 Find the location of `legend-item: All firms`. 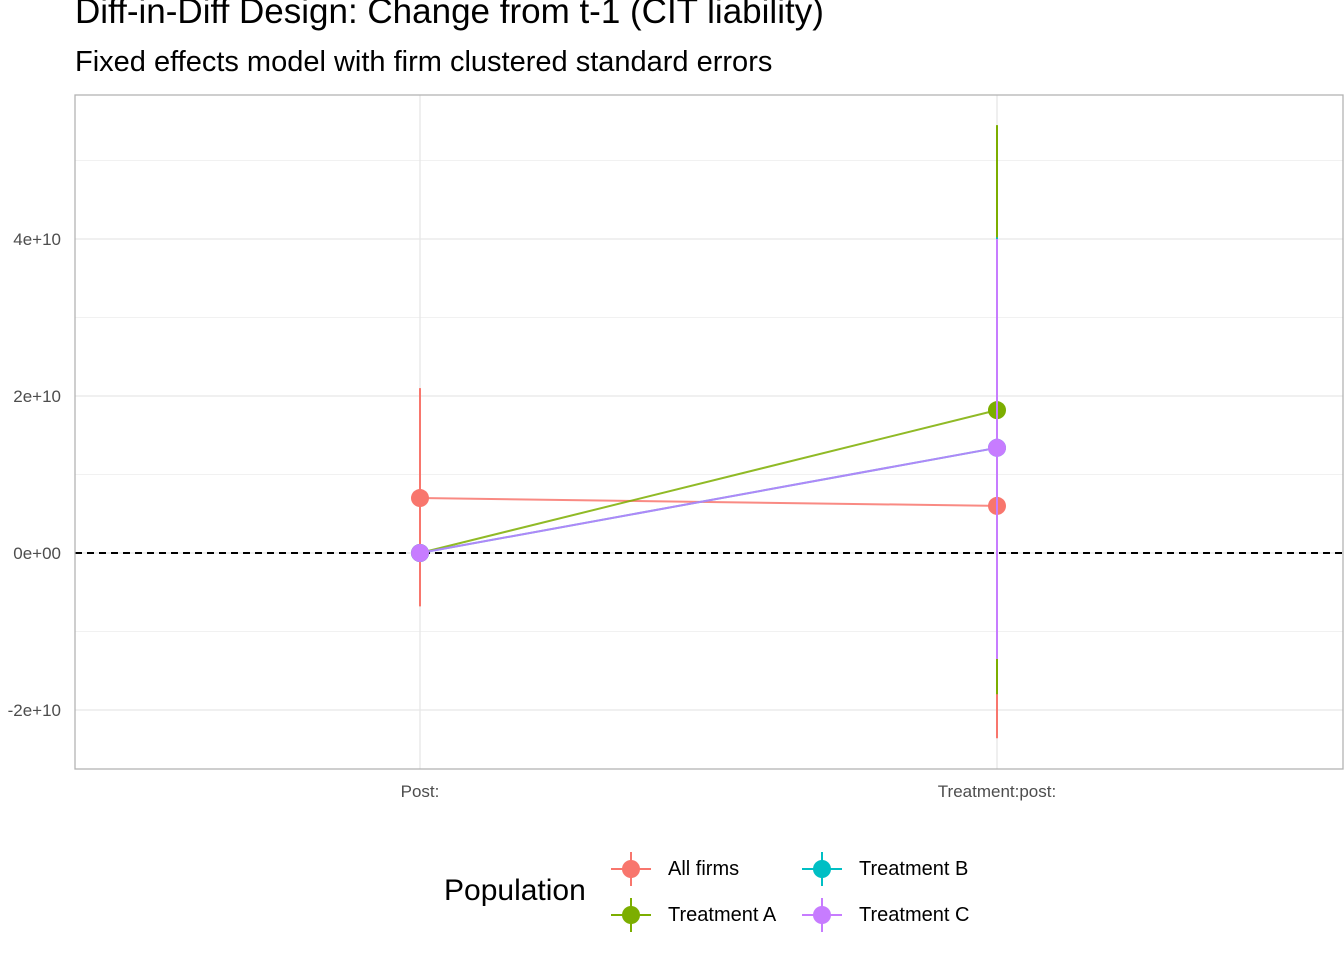

legend-item: All firms is located at coordinates (711, 870).